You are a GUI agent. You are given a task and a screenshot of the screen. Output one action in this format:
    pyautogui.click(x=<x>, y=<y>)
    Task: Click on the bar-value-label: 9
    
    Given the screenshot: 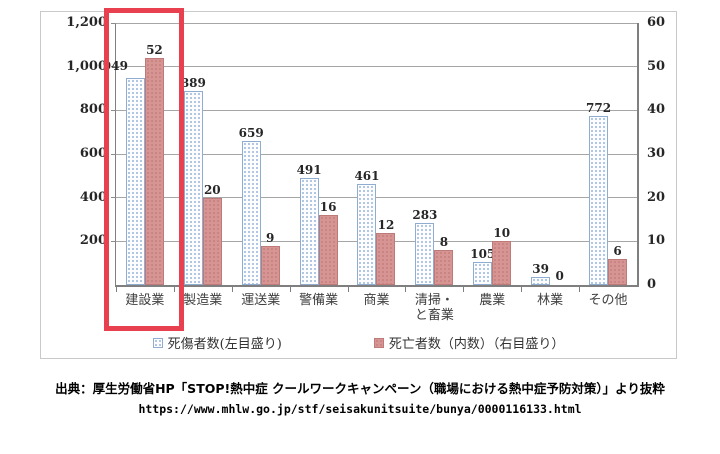 What is the action you would take?
    pyautogui.click(x=270, y=237)
    